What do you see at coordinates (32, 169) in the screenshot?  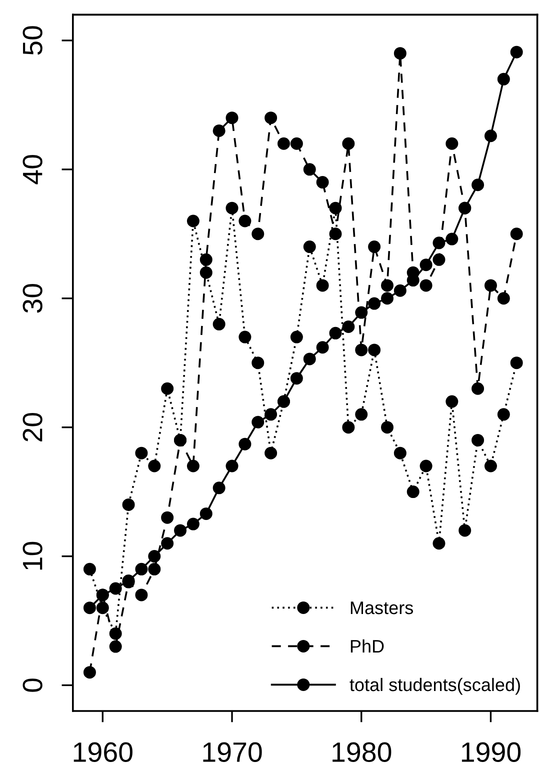 I see `y-tick-label: 40` at bounding box center [32, 169].